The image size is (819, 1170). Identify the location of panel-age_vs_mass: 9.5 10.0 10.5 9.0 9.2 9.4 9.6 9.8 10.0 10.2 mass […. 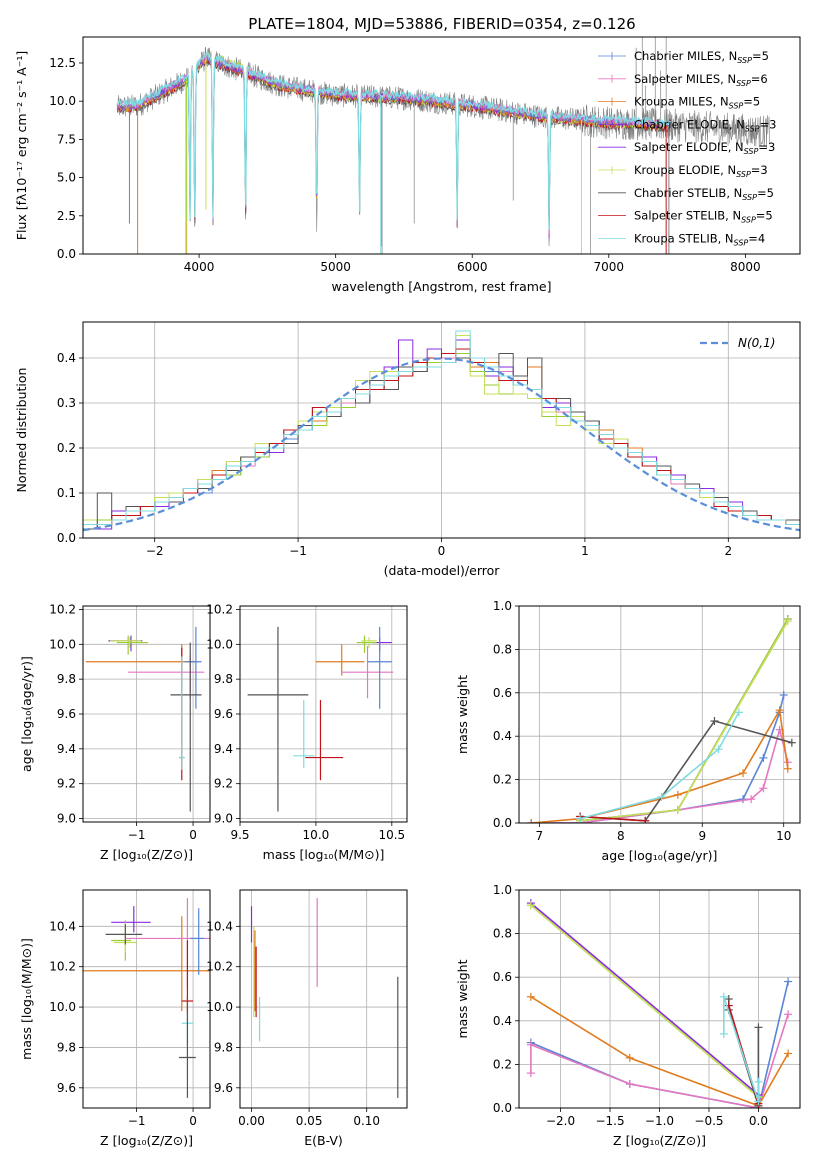
(307, 732).